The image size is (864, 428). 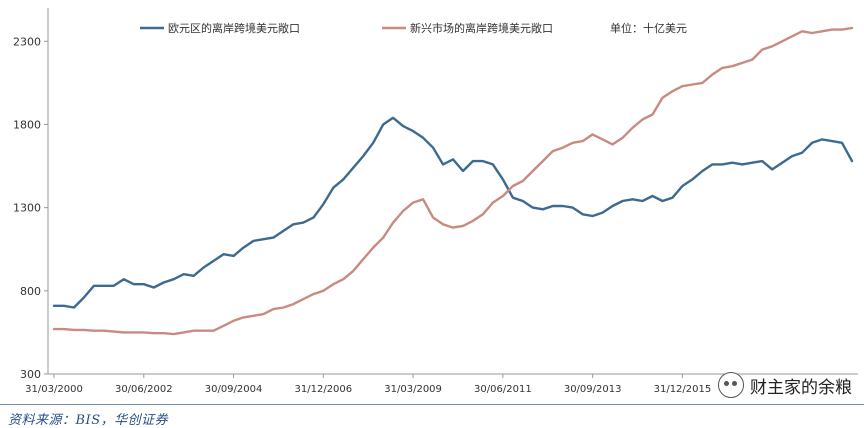 What do you see at coordinates (27, 124) in the screenshot?
I see `y-tick-label: 1800` at bounding box center [27, 124].